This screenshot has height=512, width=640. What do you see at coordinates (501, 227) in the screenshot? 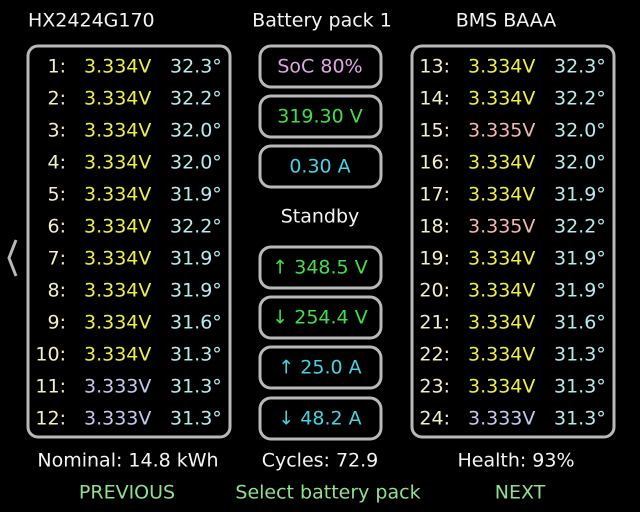
I see `cell-voltage: 3.335V` at bounding box center [501, 227].